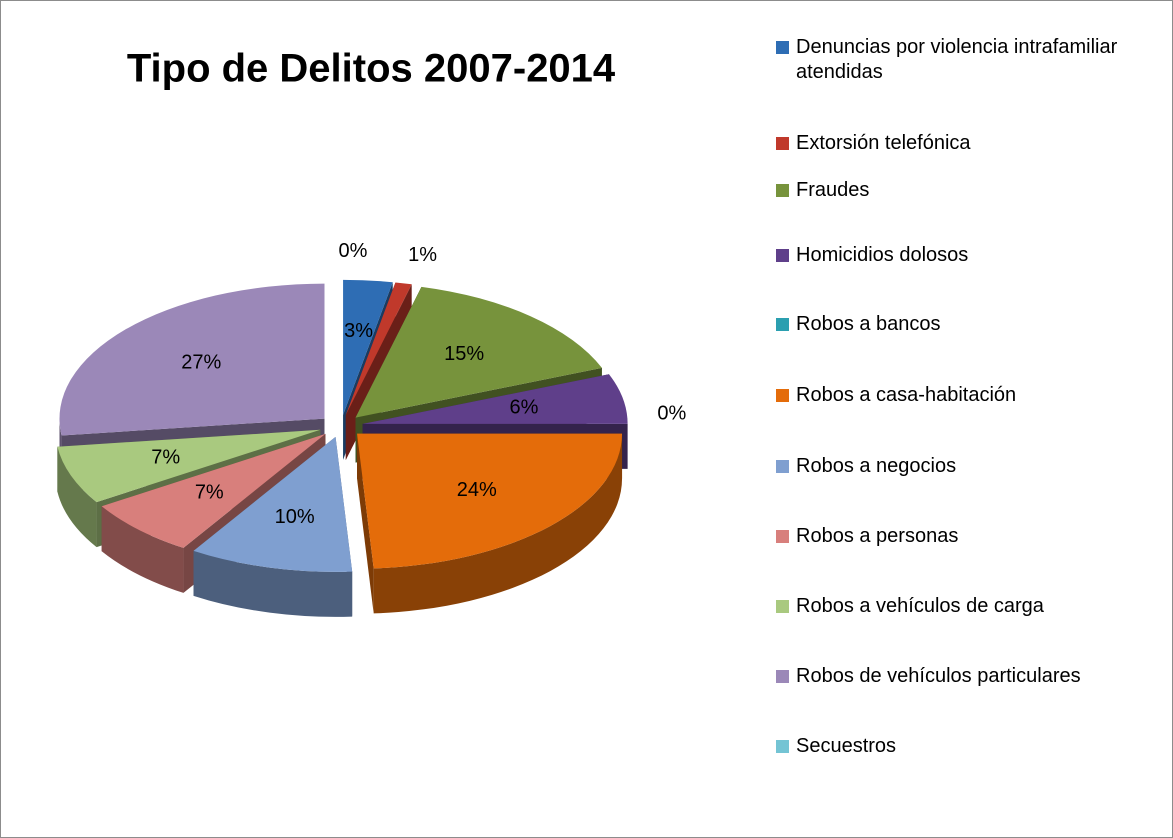 Image resolution: width=1173 pixels, height=838 pixels. What do you see at coordinates (868, 324) in the screenshot?
I see `legend-label: Robos a bancos` at bounding box center [868, 324].